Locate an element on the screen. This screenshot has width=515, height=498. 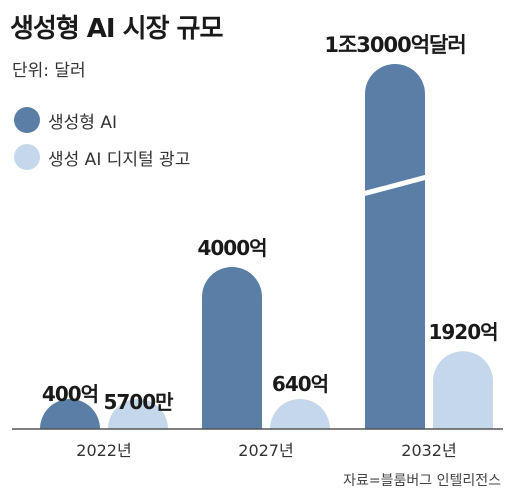
unit-label: 단위: 달러 is located at coordinates (49, 71).